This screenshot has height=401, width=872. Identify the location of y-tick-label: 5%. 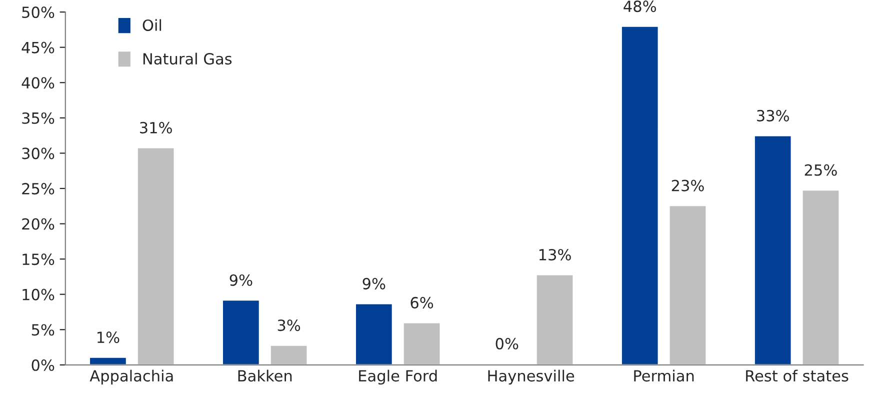
(43, 330).